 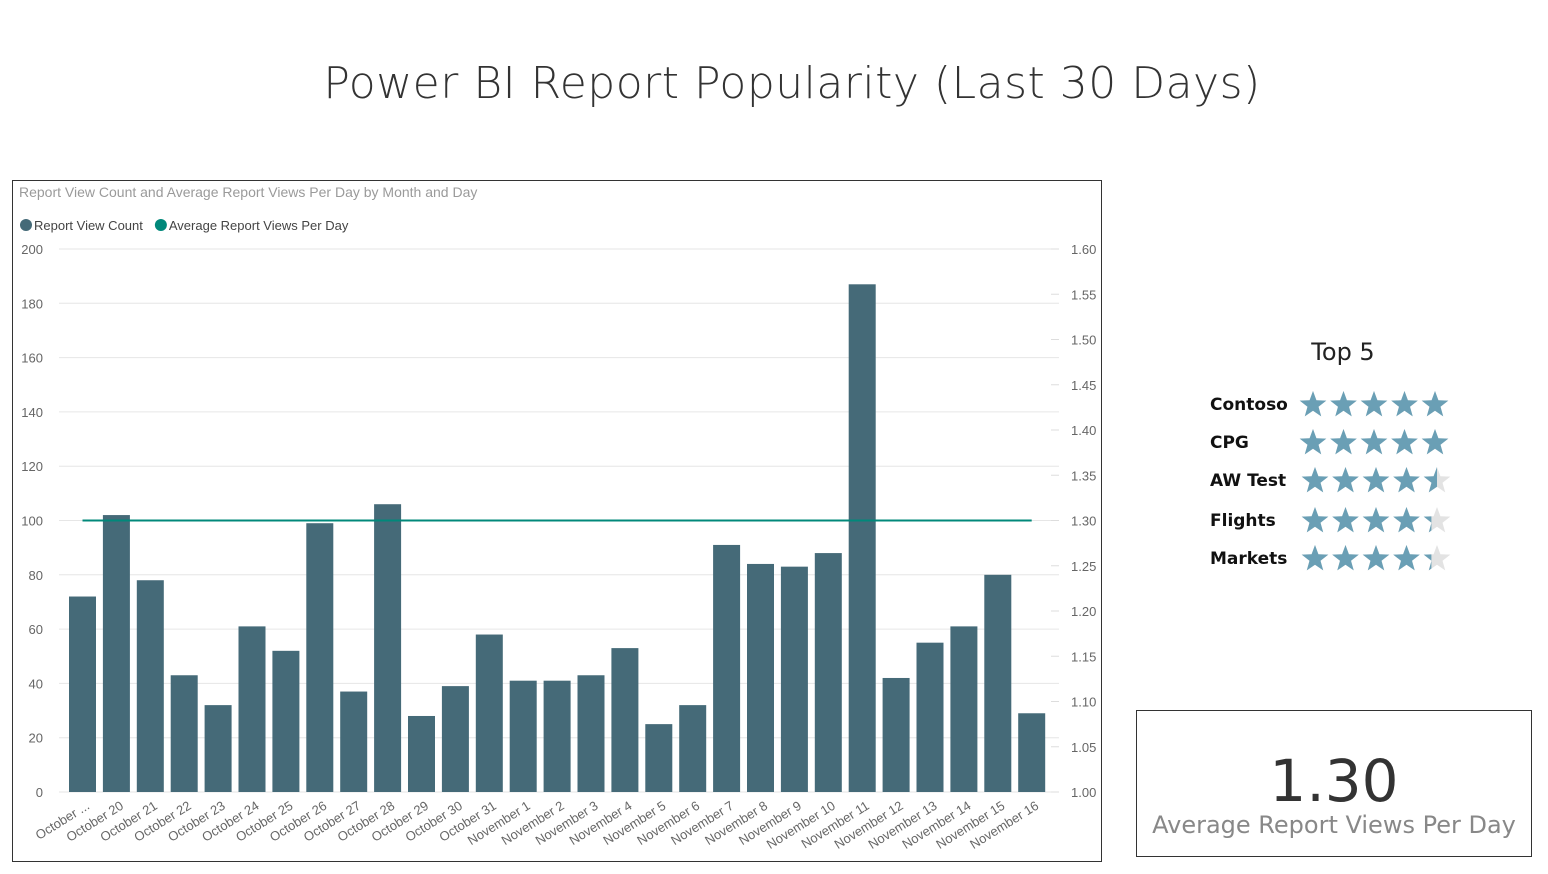 What do you see at coordinates (1083, 656) in the screenshot?
I see `y-right-tick-label: 1.15` at bounding box center [1083, 656].